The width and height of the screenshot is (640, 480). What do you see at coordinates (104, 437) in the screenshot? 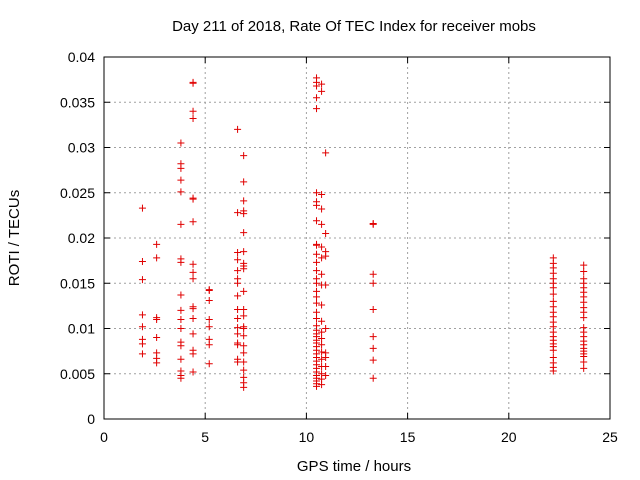
I see `x-tick-label: 0` at bounding box center [104, 437].